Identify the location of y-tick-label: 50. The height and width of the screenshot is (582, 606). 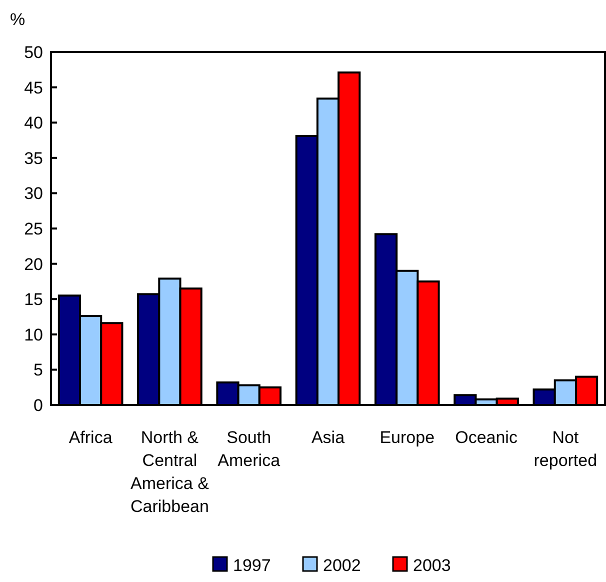
(33, 52).